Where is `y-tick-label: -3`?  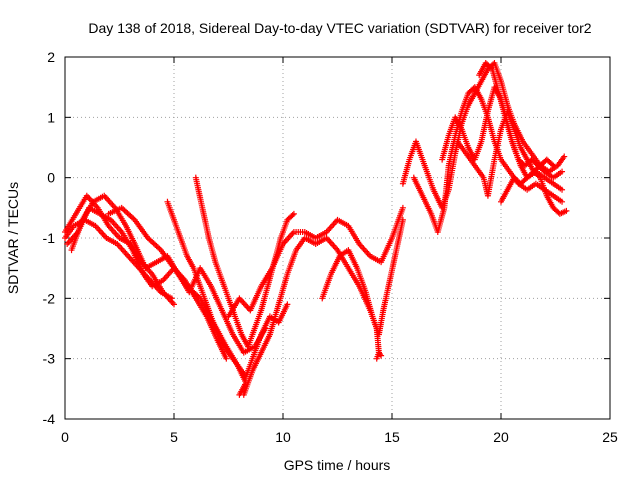
y-tick-label: -3 is located at coordinates (49, 359).